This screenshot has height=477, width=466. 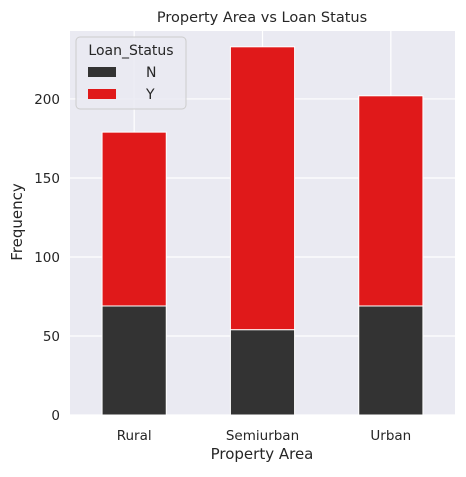 I want to click on chart-title: Property Area vs Loan Status, so click(x=262, y=18).